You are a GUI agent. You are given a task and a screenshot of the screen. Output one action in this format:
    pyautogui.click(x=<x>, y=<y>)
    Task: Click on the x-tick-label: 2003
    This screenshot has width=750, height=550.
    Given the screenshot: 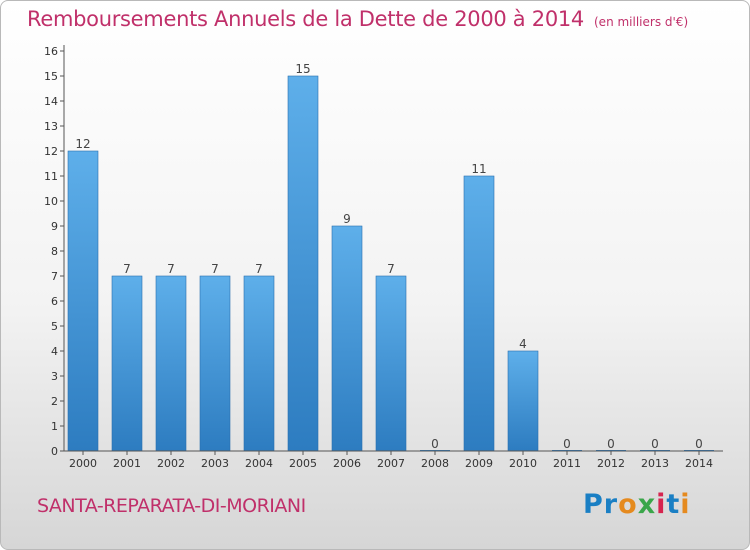 What is the action you would take?
    pyautogui.click(x=215, y=463)
    